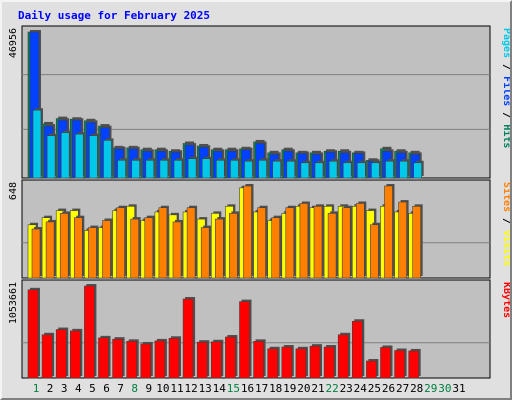 The width and height of the screenshot is (512, 402). Describe the element at coordinates (64, 388) in the screenshot. I see `x-tick-label-day-3: 3` at that location.